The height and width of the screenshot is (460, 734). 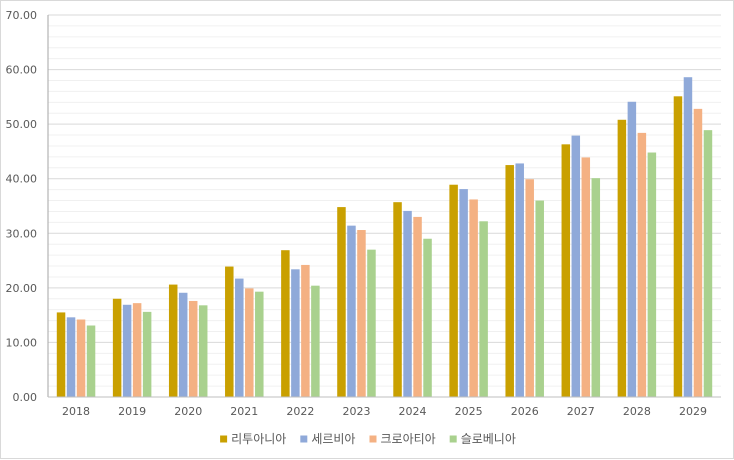 What do you see at coordinates (22, 288) in the screenshot?
I see `y-tick-label: 20.00` at bounding box center [22, 288].